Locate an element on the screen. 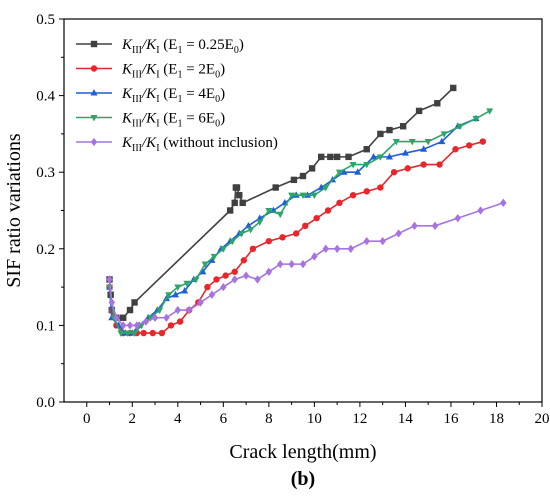 This screenshot has width=550, height=496. legend-swatch-marker is located at coordinates (94, 44).